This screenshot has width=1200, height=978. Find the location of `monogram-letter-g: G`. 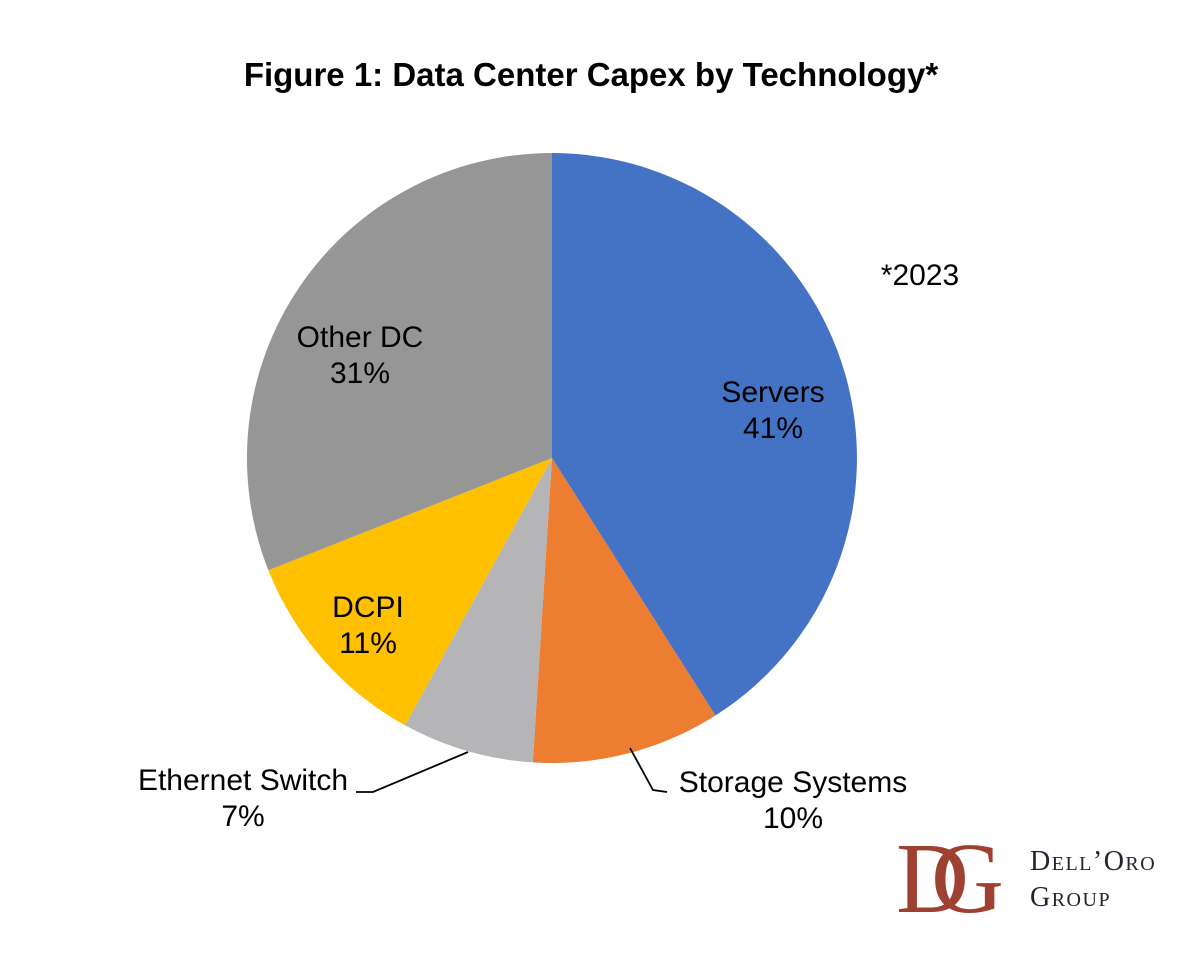

monogram-letter-g: G is located at coordinates (967, 878).